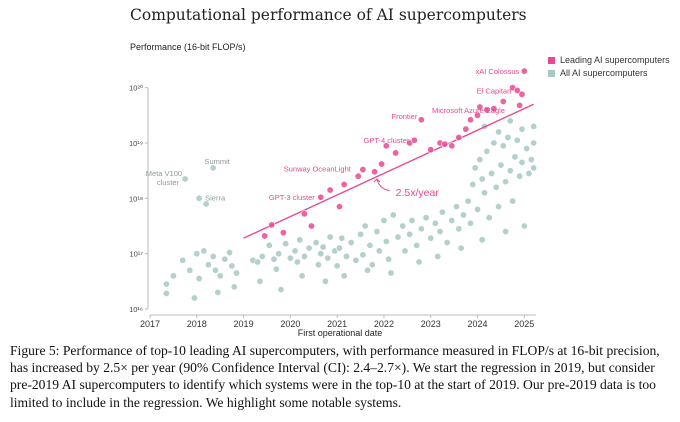 The width and height of the screenshot is (680, 422). I want to click on x-tick-label: 2022, so click(384, 324).